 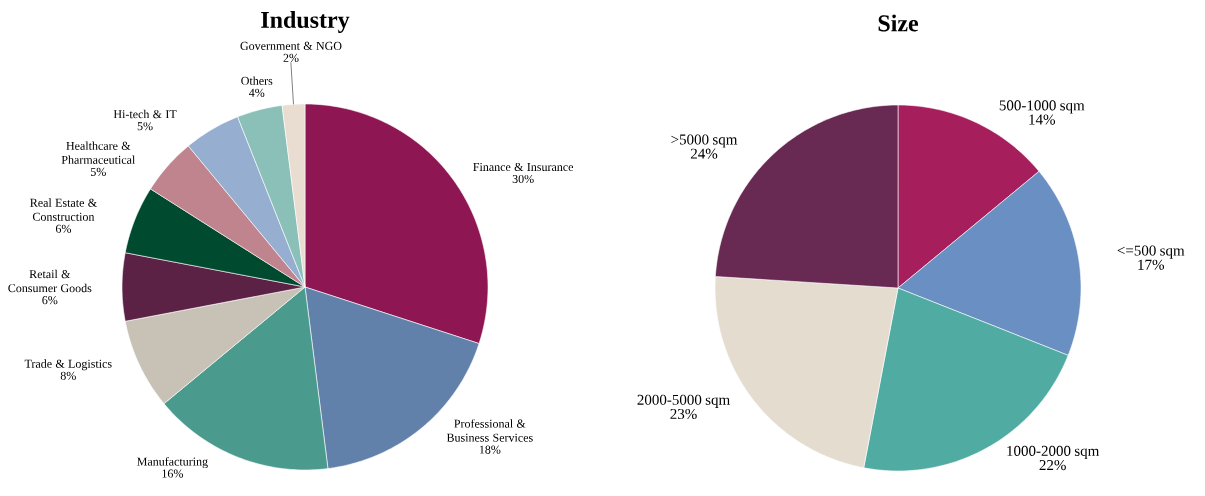 I want to click on slice-label: >5000 sqm, so click(x=704, y=141).